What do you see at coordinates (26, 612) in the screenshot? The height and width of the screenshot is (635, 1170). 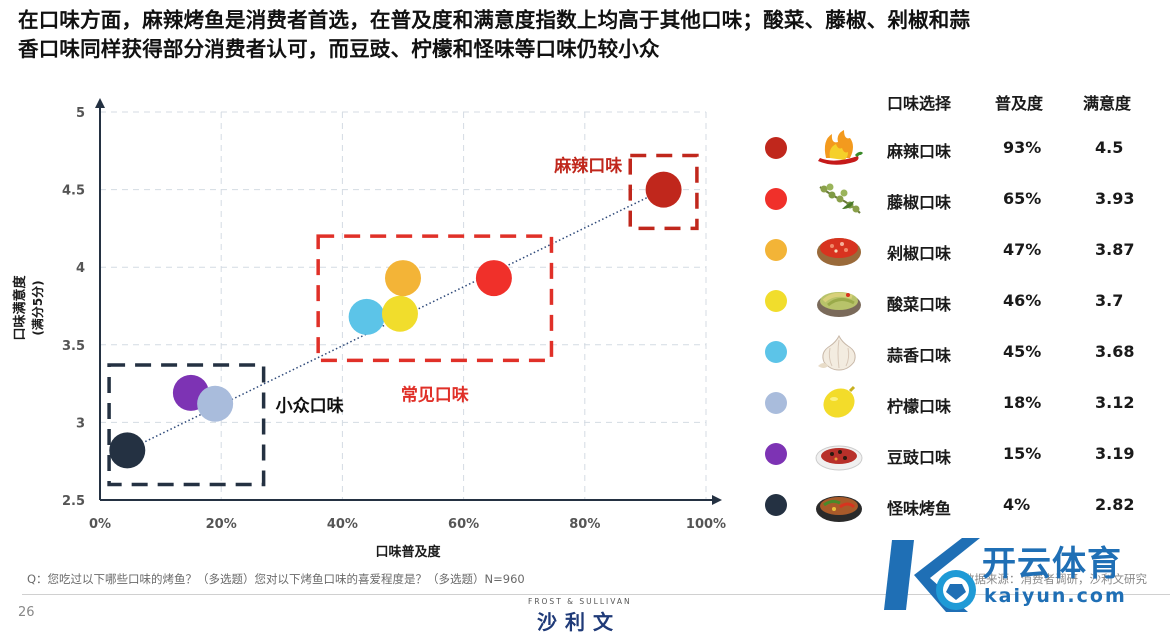 I see `page-number: 26` at bounding box center [26, 612].